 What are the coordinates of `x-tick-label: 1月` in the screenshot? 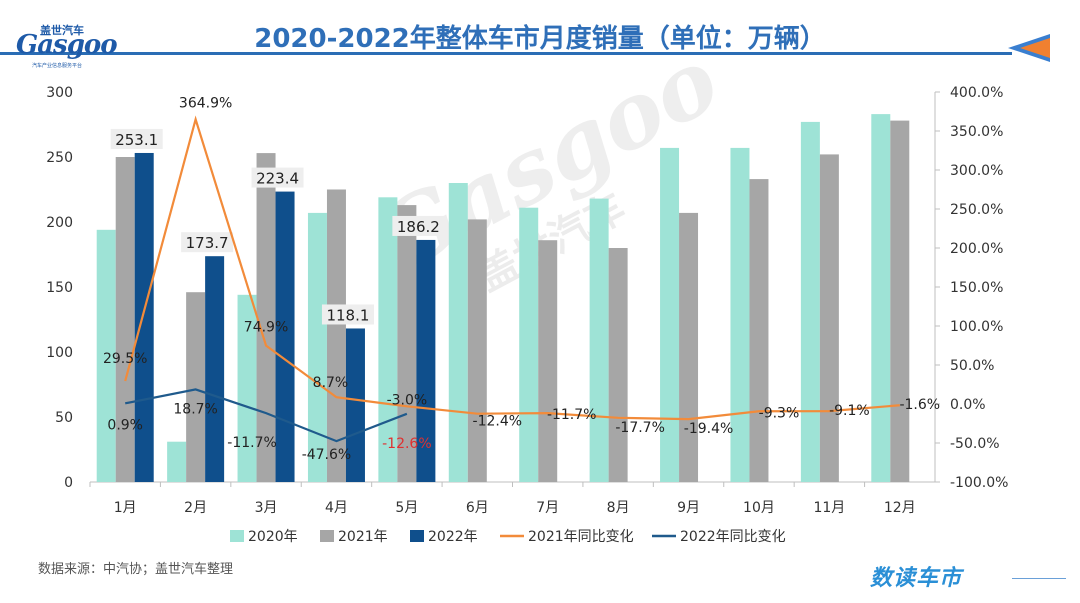 It's located at (125, 508).